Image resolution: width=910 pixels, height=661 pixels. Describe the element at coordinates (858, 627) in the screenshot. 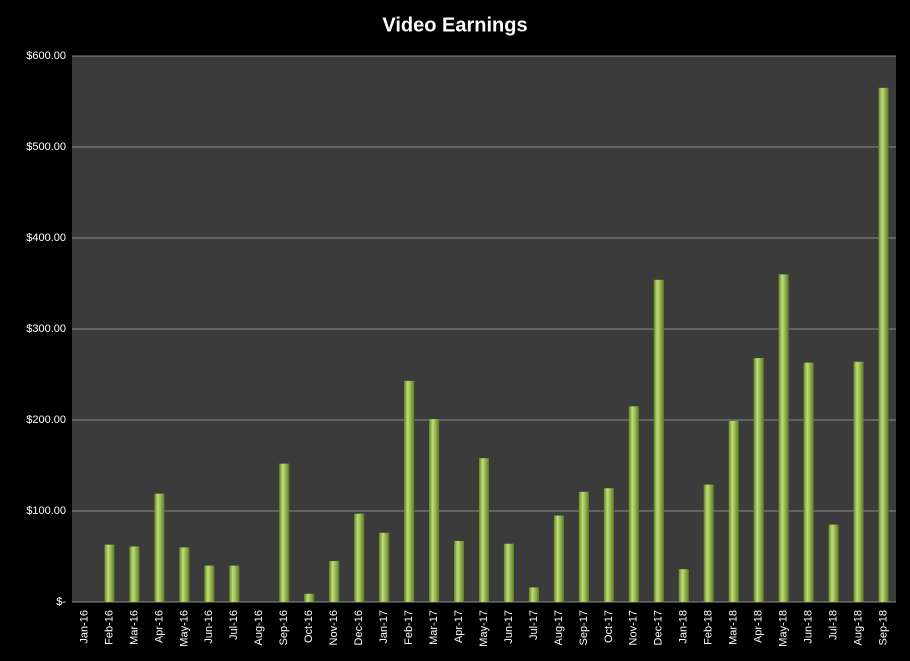

I see `x-tick-label: Aug-18` at that location.